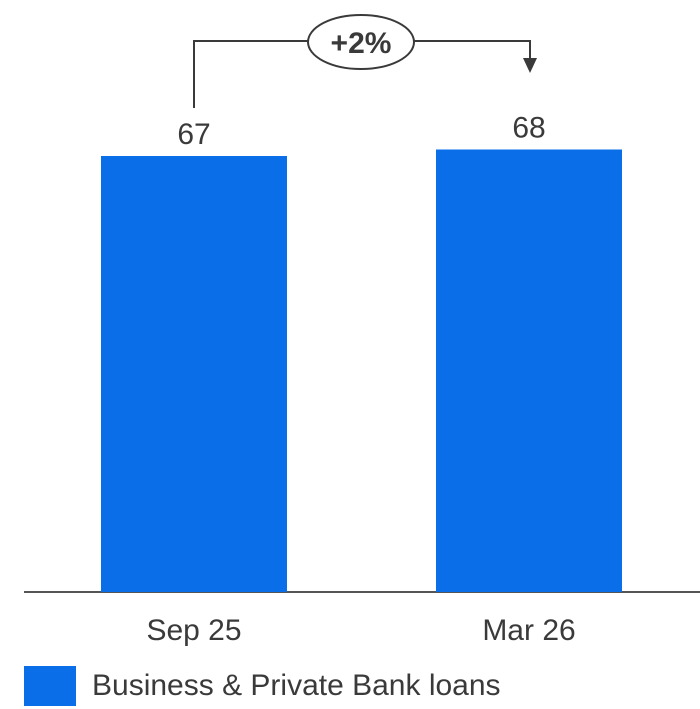 This screenshot has height=709, width=700. Describe the element at coordinates (296, 685) in the screenshot. I see `legend-label: Business & Private Bank loans` at that location.